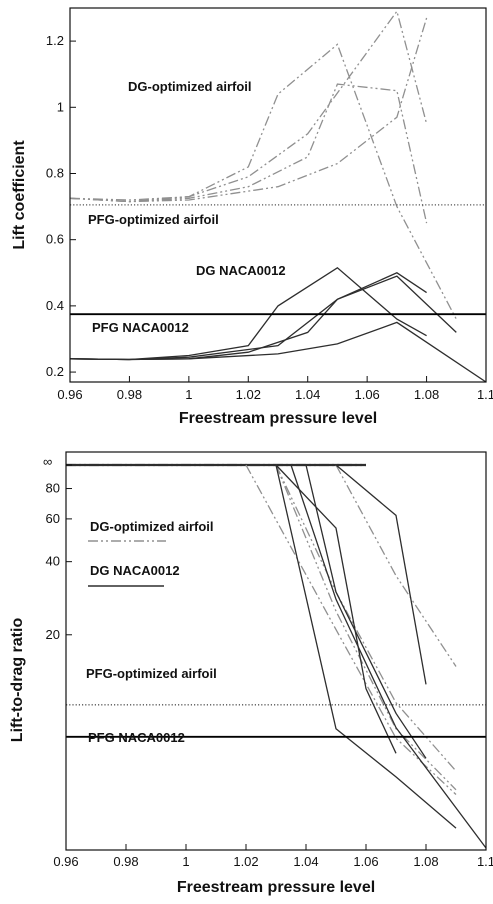 This screenshot has width=493, height=904. Describe the element at coordinates (55, 305) in the screenshot. I see `lift-y-tick-label: 0.4` at that location.